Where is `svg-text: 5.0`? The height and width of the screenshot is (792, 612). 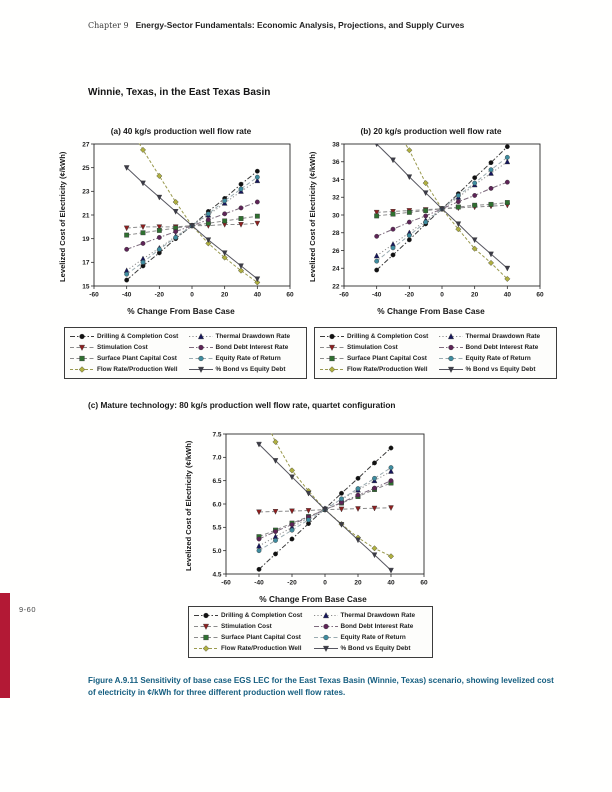
svg-text: 5.0 is located at coordinates (216, 551).